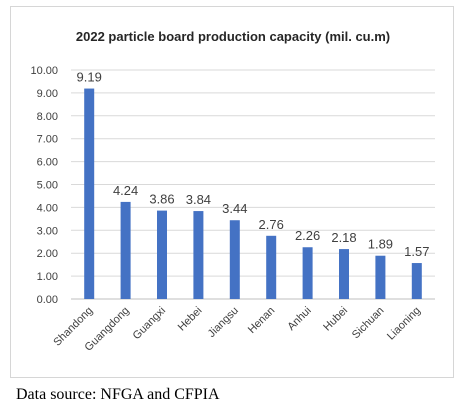  I want to click on y-tick-label: 3.00, so click(47, 231).